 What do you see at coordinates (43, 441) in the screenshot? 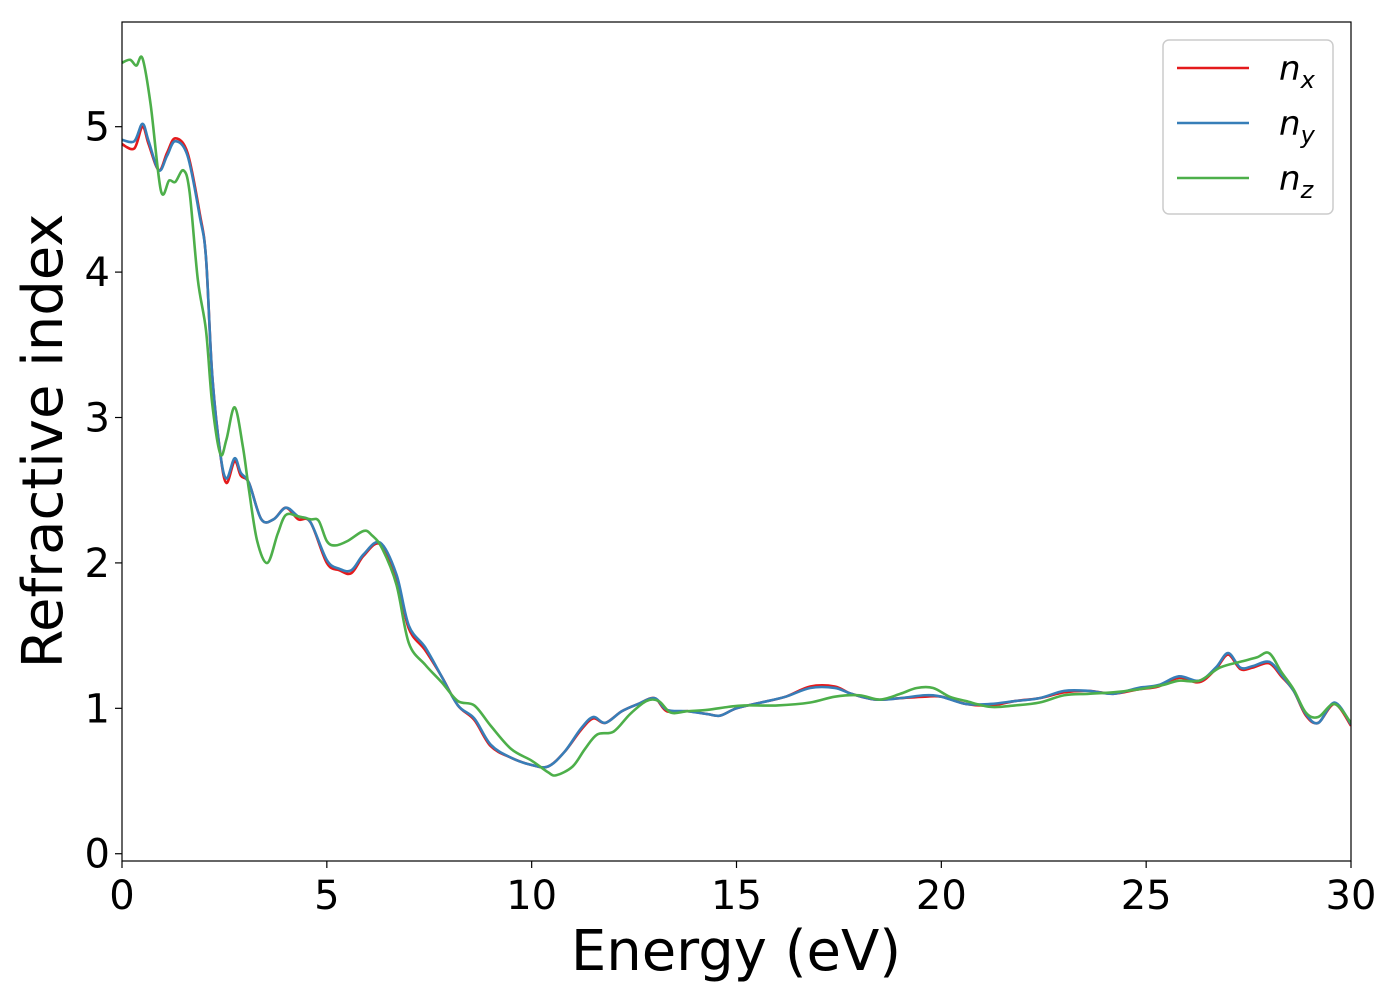
I see `y-axis-label: Refractive index` at bounding box center [43, 441].